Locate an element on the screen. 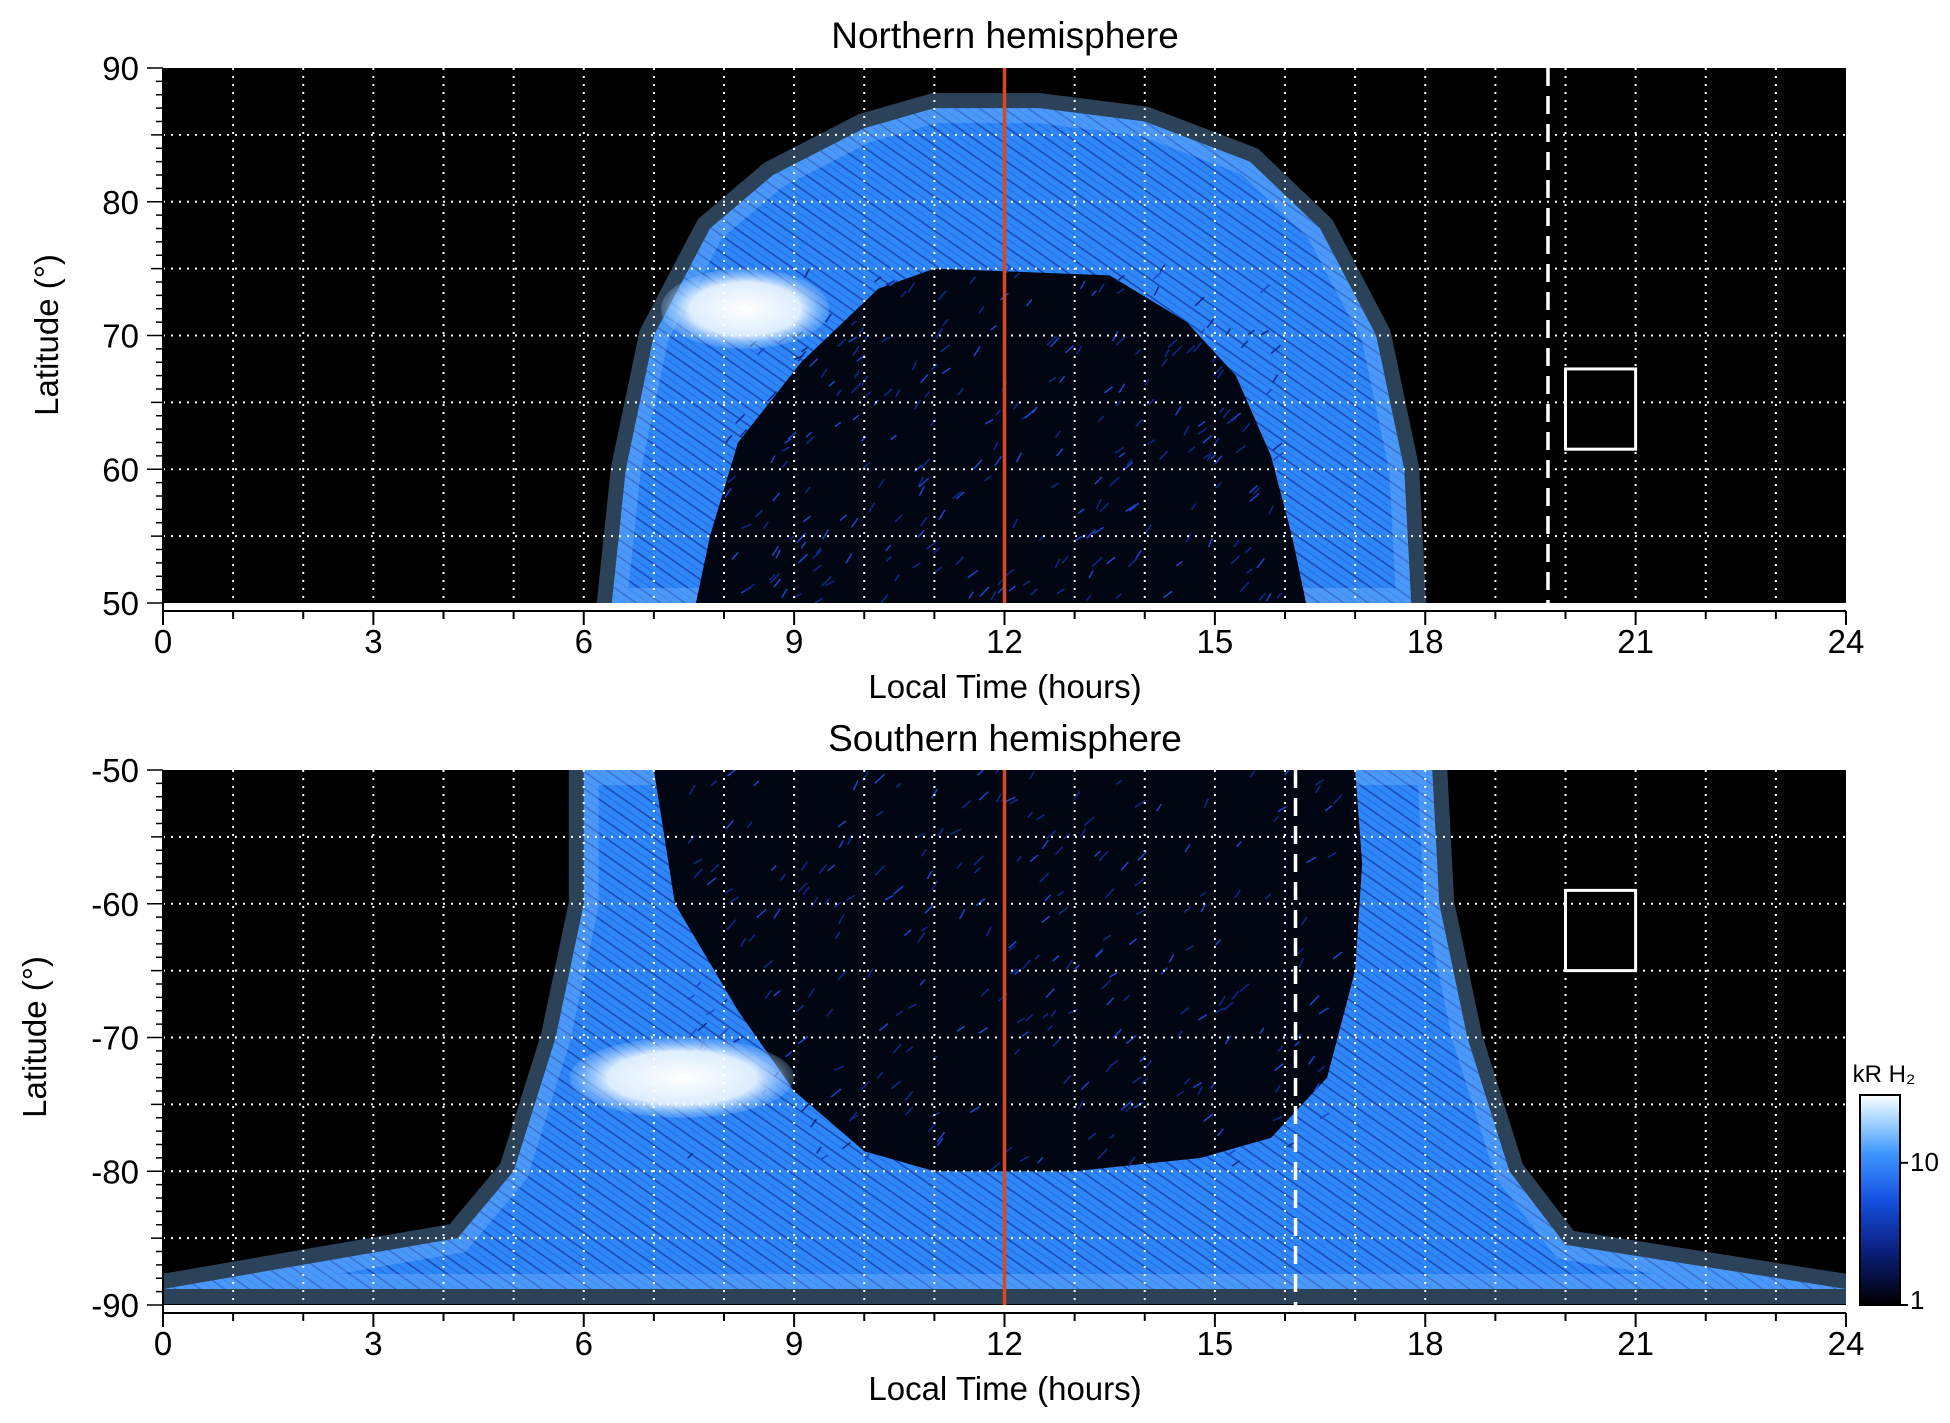 The width and height of the screenshot is (1950, 1423). x-tick-label: 0 is located at coordinates (163, 641).